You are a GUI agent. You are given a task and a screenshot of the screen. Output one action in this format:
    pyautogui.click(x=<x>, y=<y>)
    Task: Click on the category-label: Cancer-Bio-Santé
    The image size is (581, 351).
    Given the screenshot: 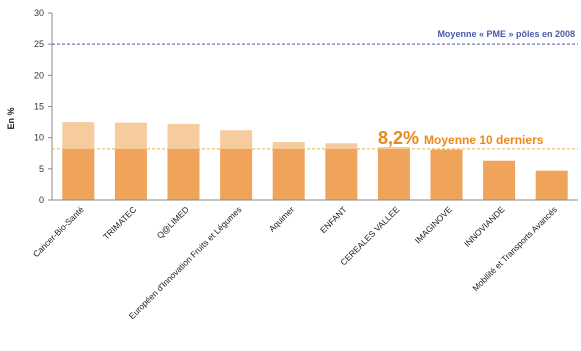 What is the action you would take?
    pyautogui.click(x=58, y=231)
    